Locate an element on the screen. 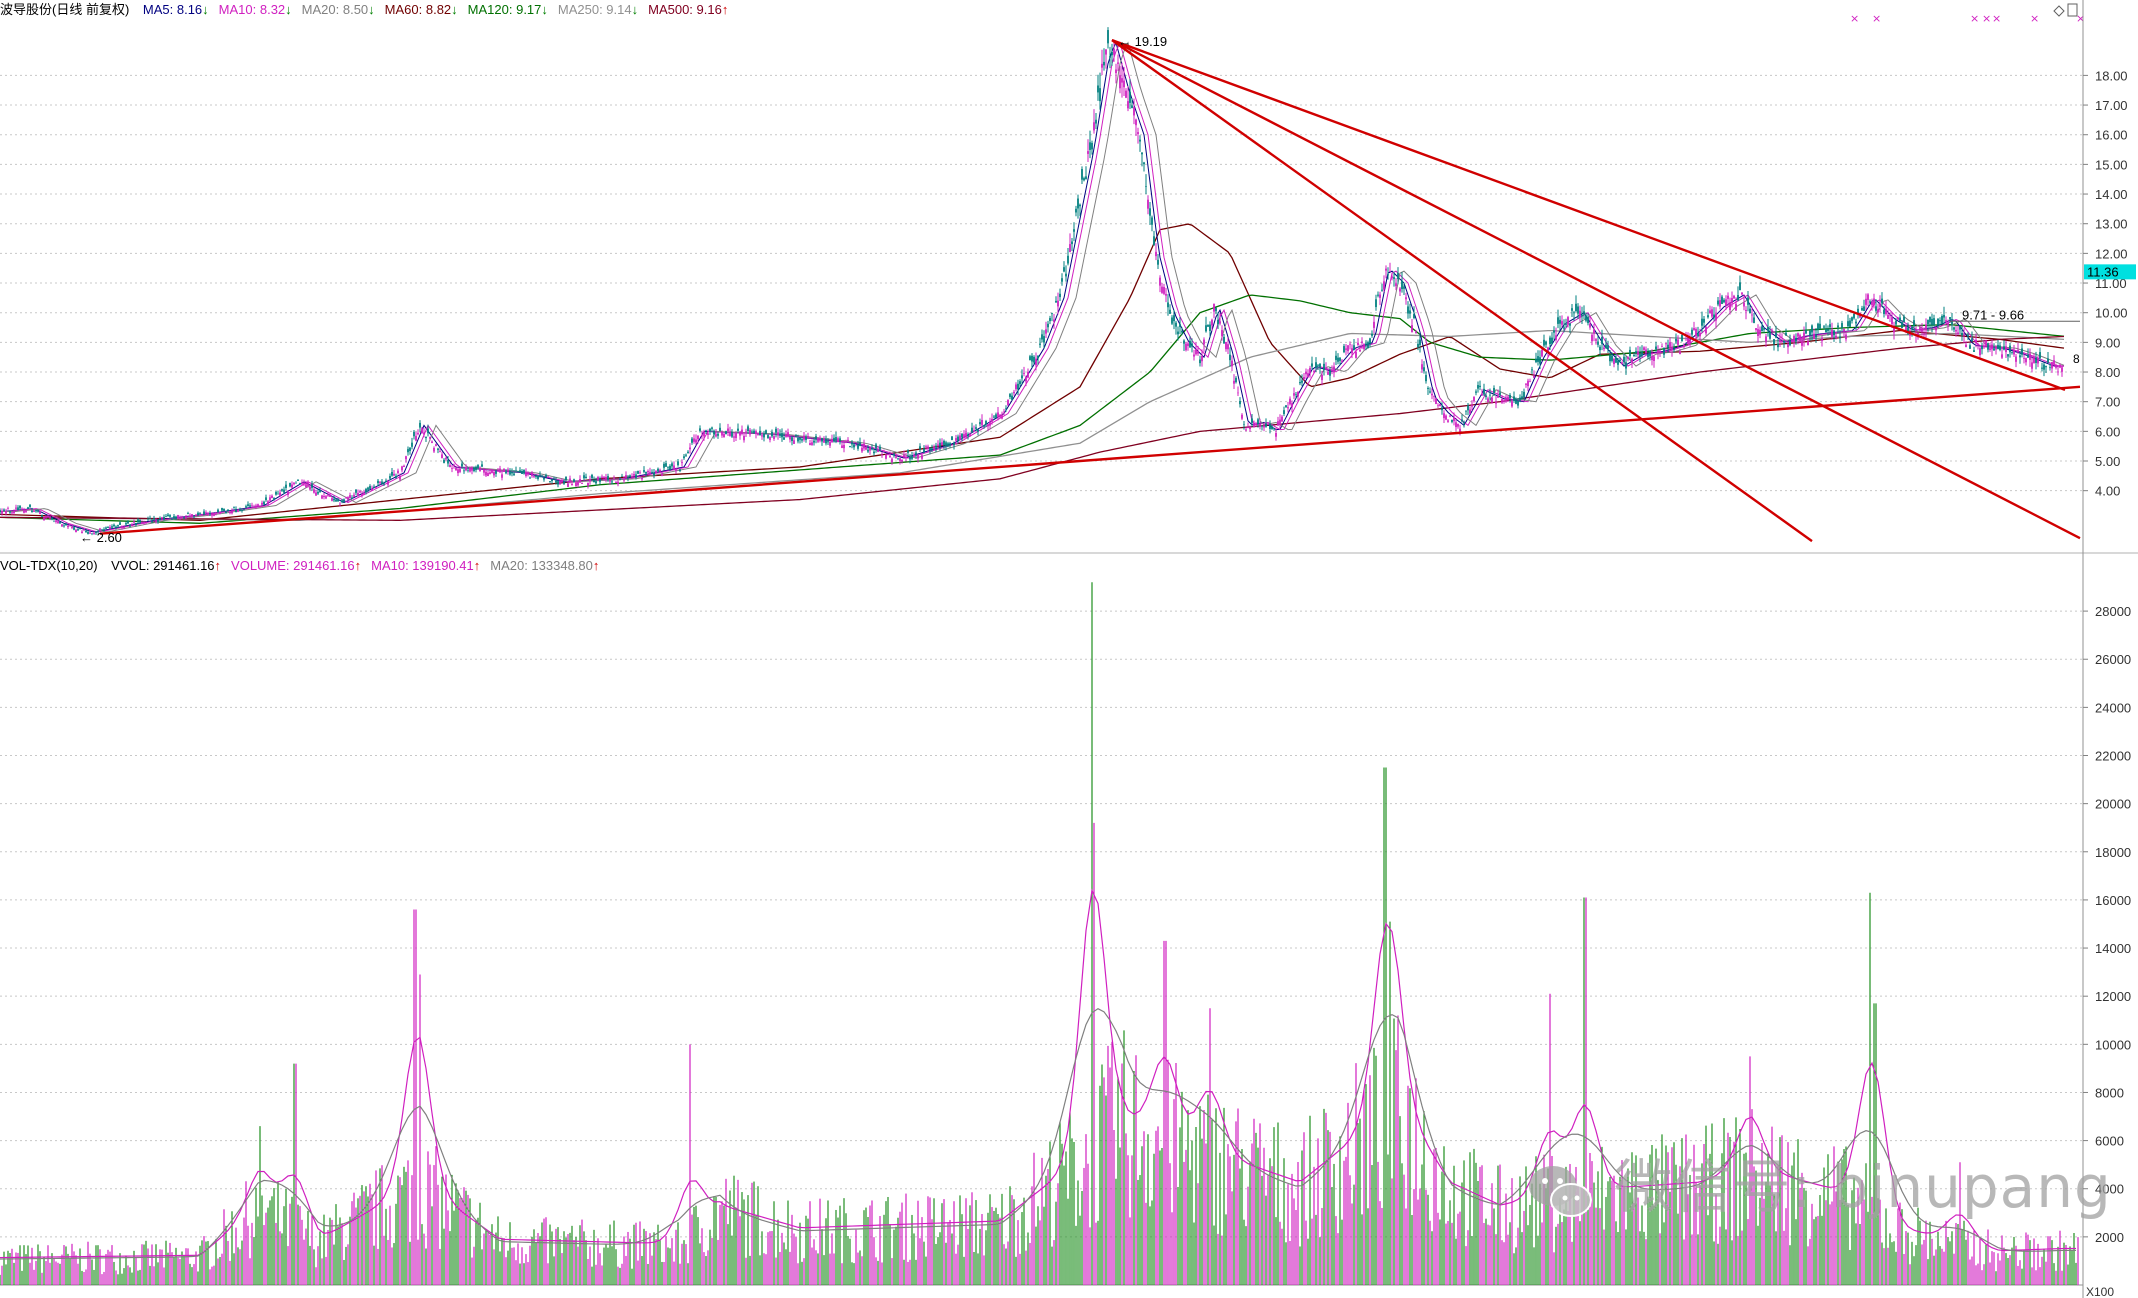  volume-legend-item-1: VOLUME: 291461.16↑ is located at coordinates (296, 565).